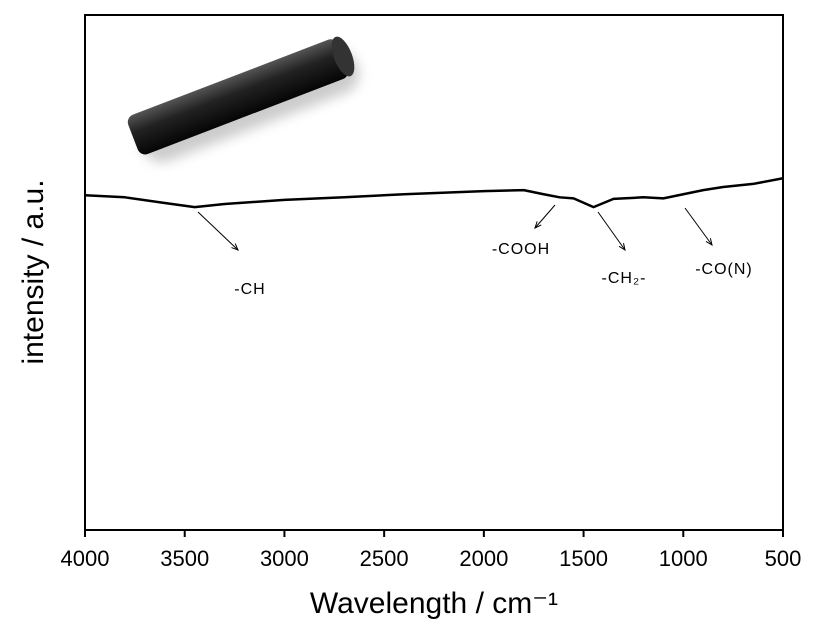 Image resolution: width=815 pixels, height=628 pixels. I want to click on fiber-illustration, so click(243, 99).